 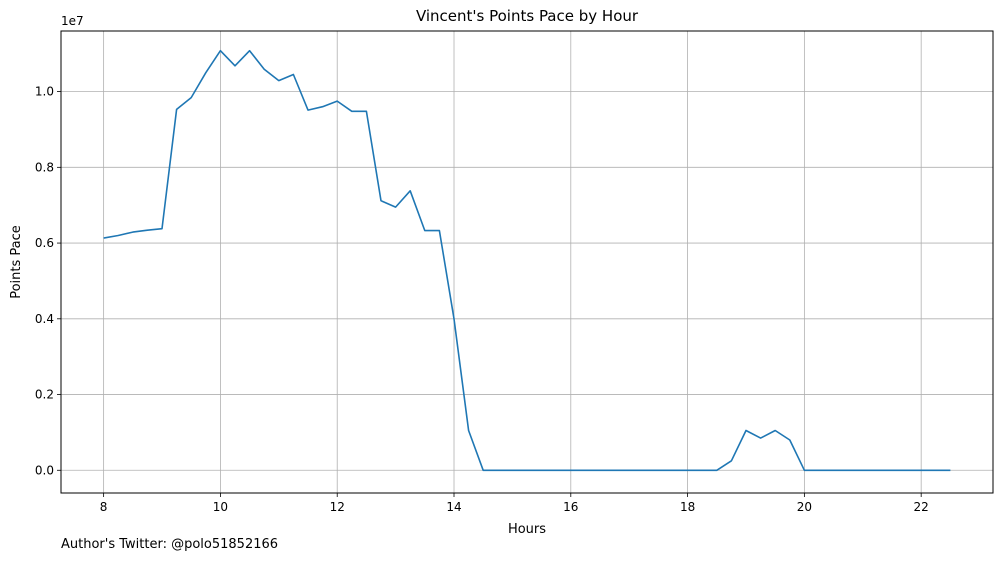 What do you see at coordinates (687, 507) in the screenshot?
I see `x-tick-label: 18` at bounding box center [687, 507].